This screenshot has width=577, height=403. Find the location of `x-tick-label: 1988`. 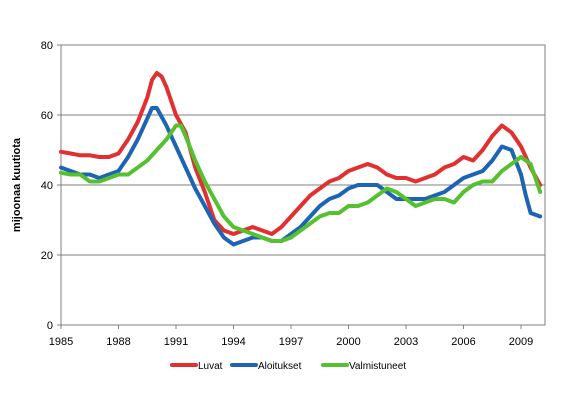

x-tick-label: 1988 is located at coordinates (118, 342).